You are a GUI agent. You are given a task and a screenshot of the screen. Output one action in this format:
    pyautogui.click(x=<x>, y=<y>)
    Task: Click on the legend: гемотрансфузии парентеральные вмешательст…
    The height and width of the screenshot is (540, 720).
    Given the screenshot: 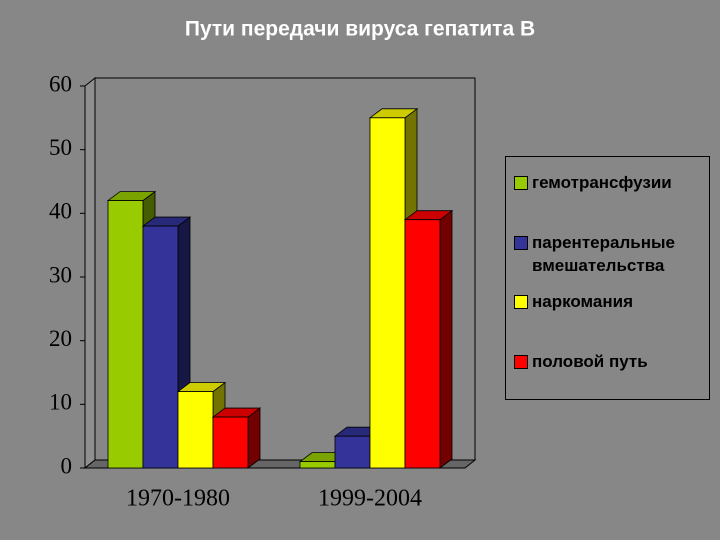 What is the action you would take?
    pyautogui.click(x=607, y=278)
    